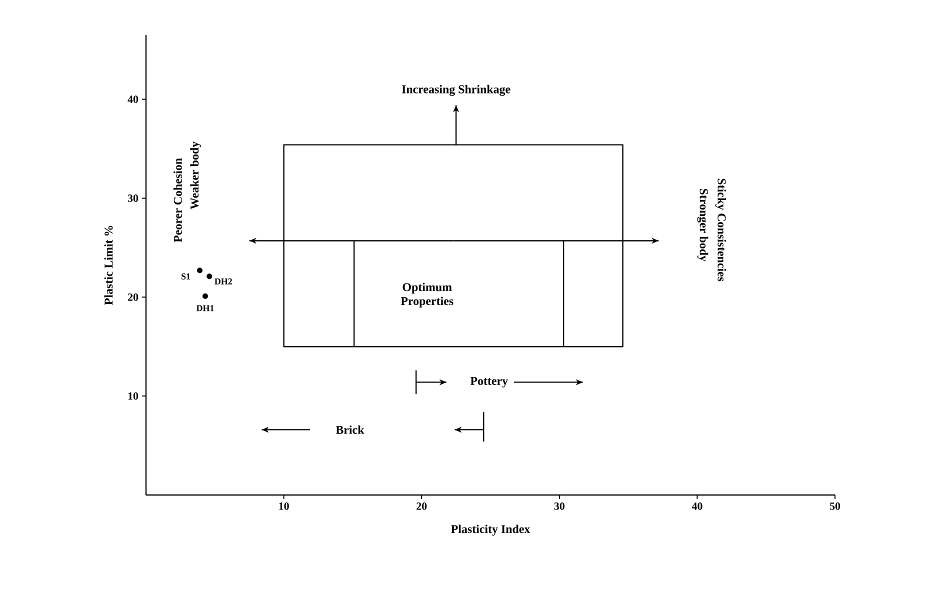 The width and height of the screenshot is (952, 598). I want to click on series-label: DH2, so click(223, 281).